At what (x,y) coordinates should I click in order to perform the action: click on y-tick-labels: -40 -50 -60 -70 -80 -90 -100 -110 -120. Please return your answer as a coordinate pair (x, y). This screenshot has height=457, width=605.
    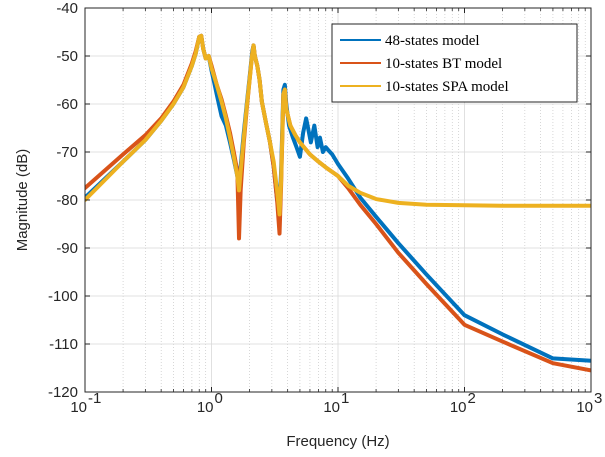
    Looking at the image, I should click on (63, 200).